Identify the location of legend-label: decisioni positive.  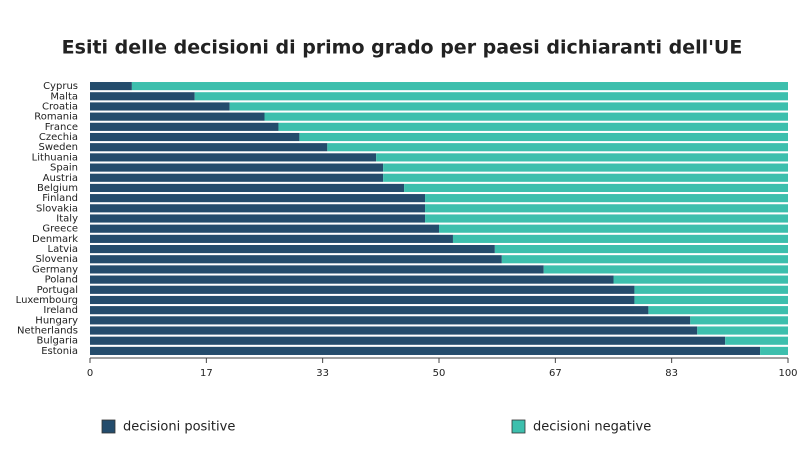
(179, 427).